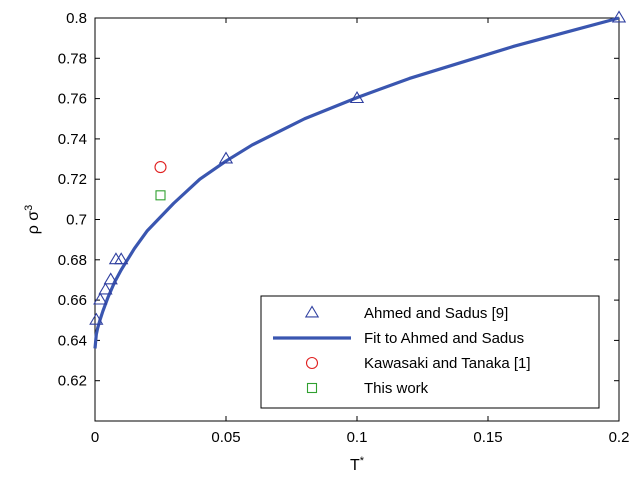 This screenshot has width=632, height=479. I want to click on y-tick-label: 0.62, so click(72, 381).